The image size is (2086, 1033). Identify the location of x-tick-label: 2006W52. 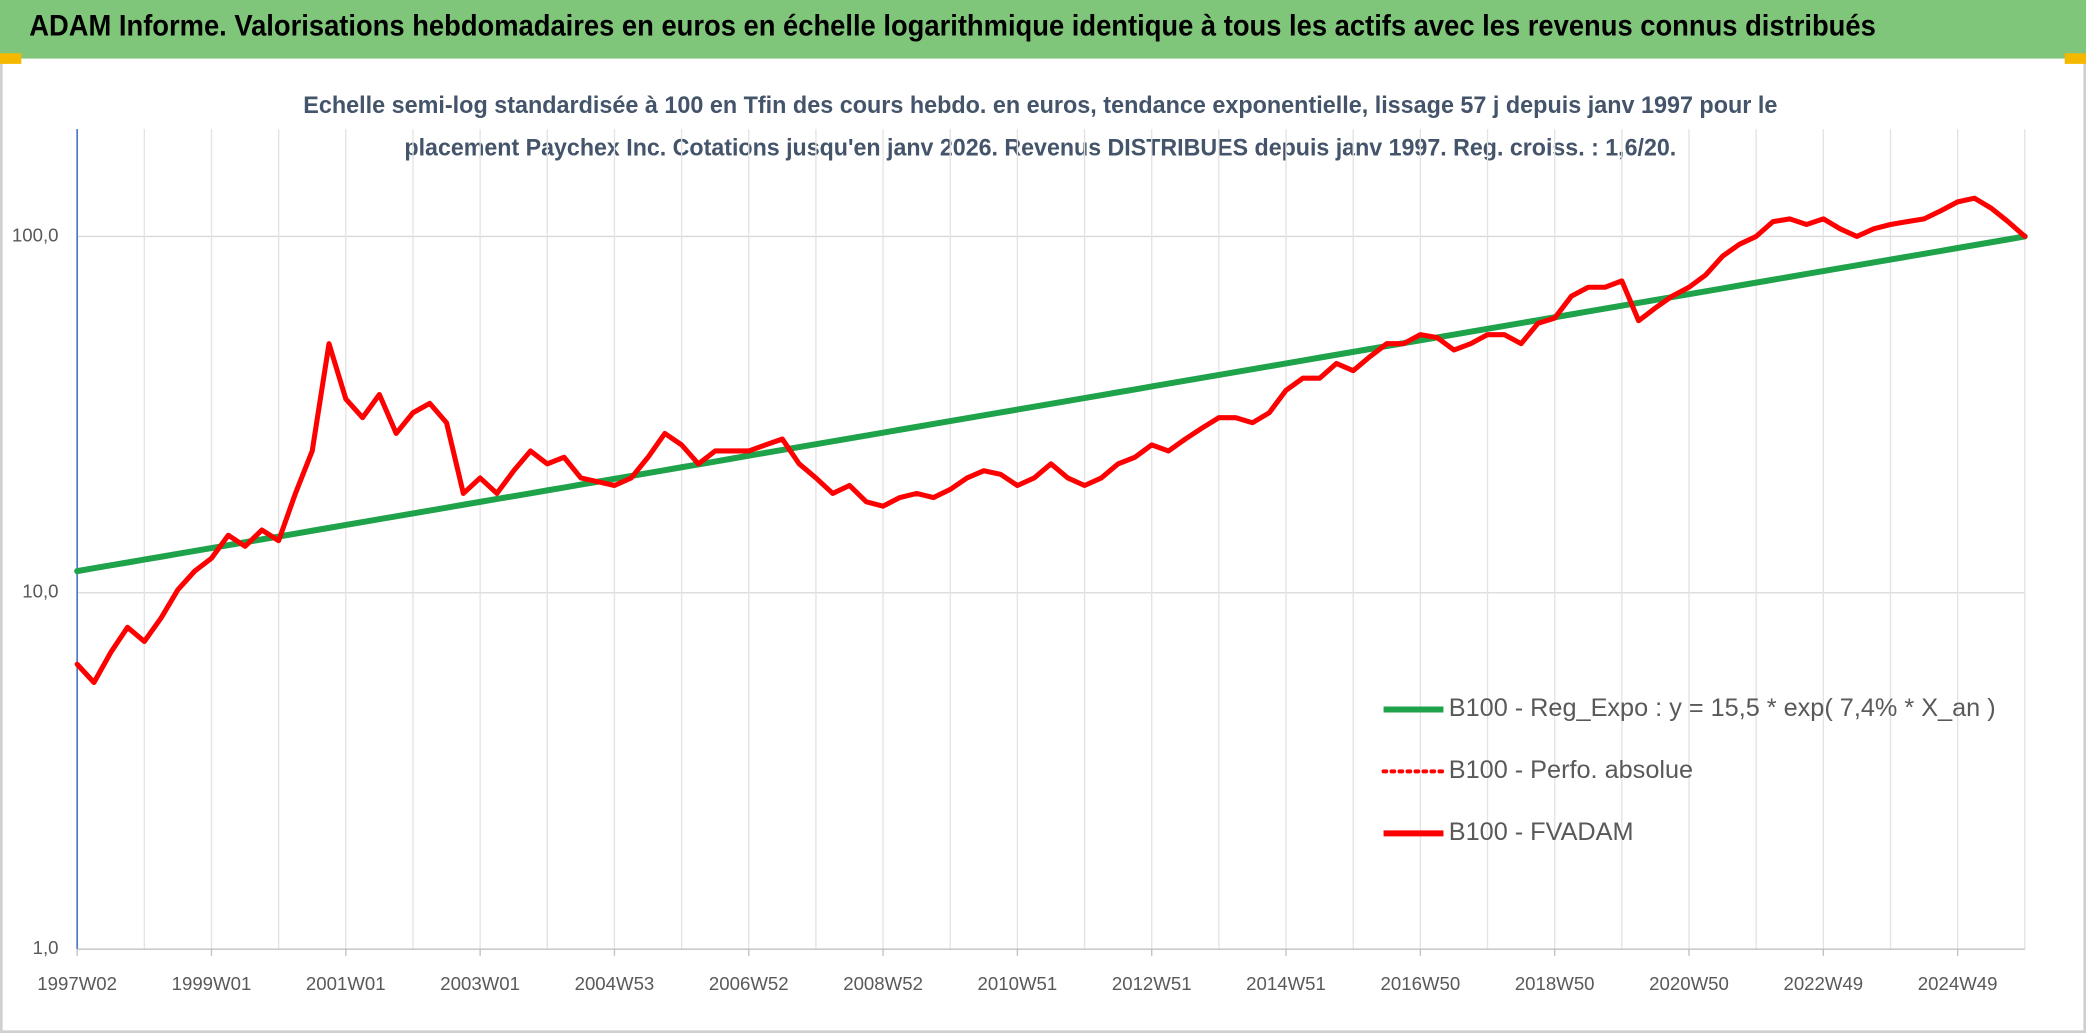
(749, 983).